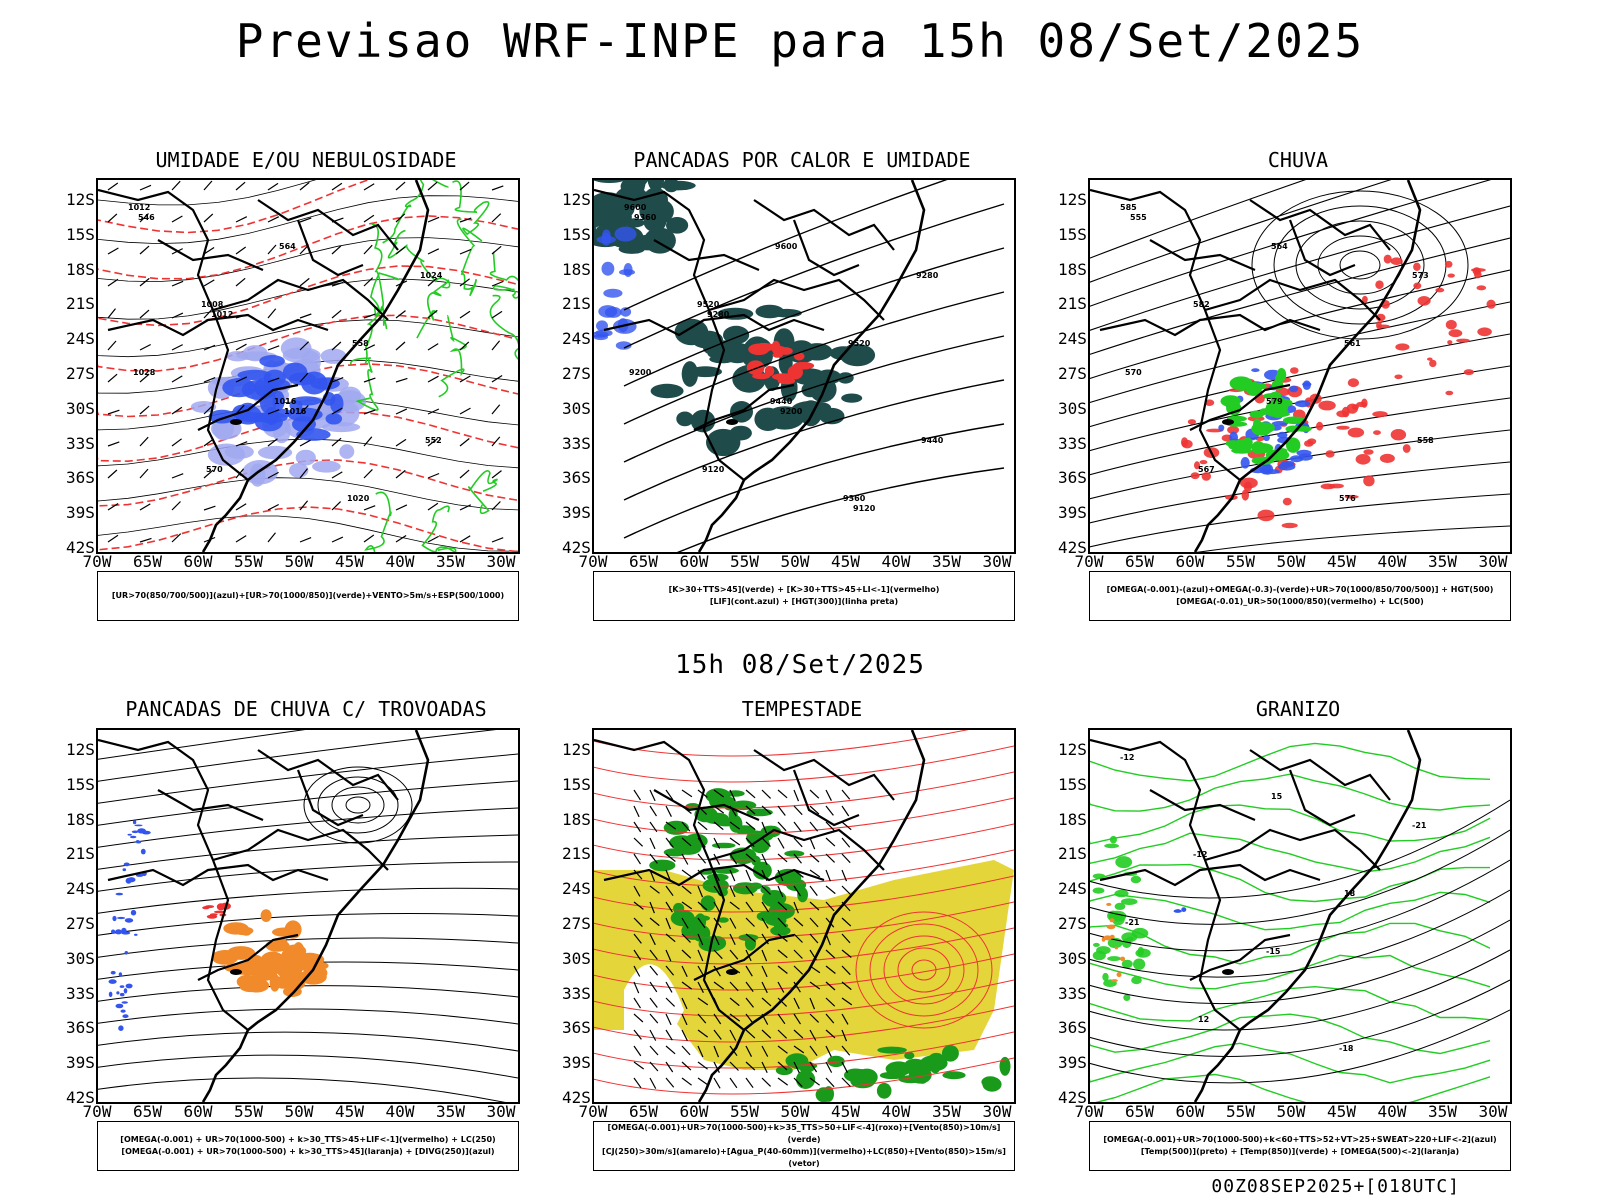  I want to click on lon-tick-label: 40W, so click(896, 561).